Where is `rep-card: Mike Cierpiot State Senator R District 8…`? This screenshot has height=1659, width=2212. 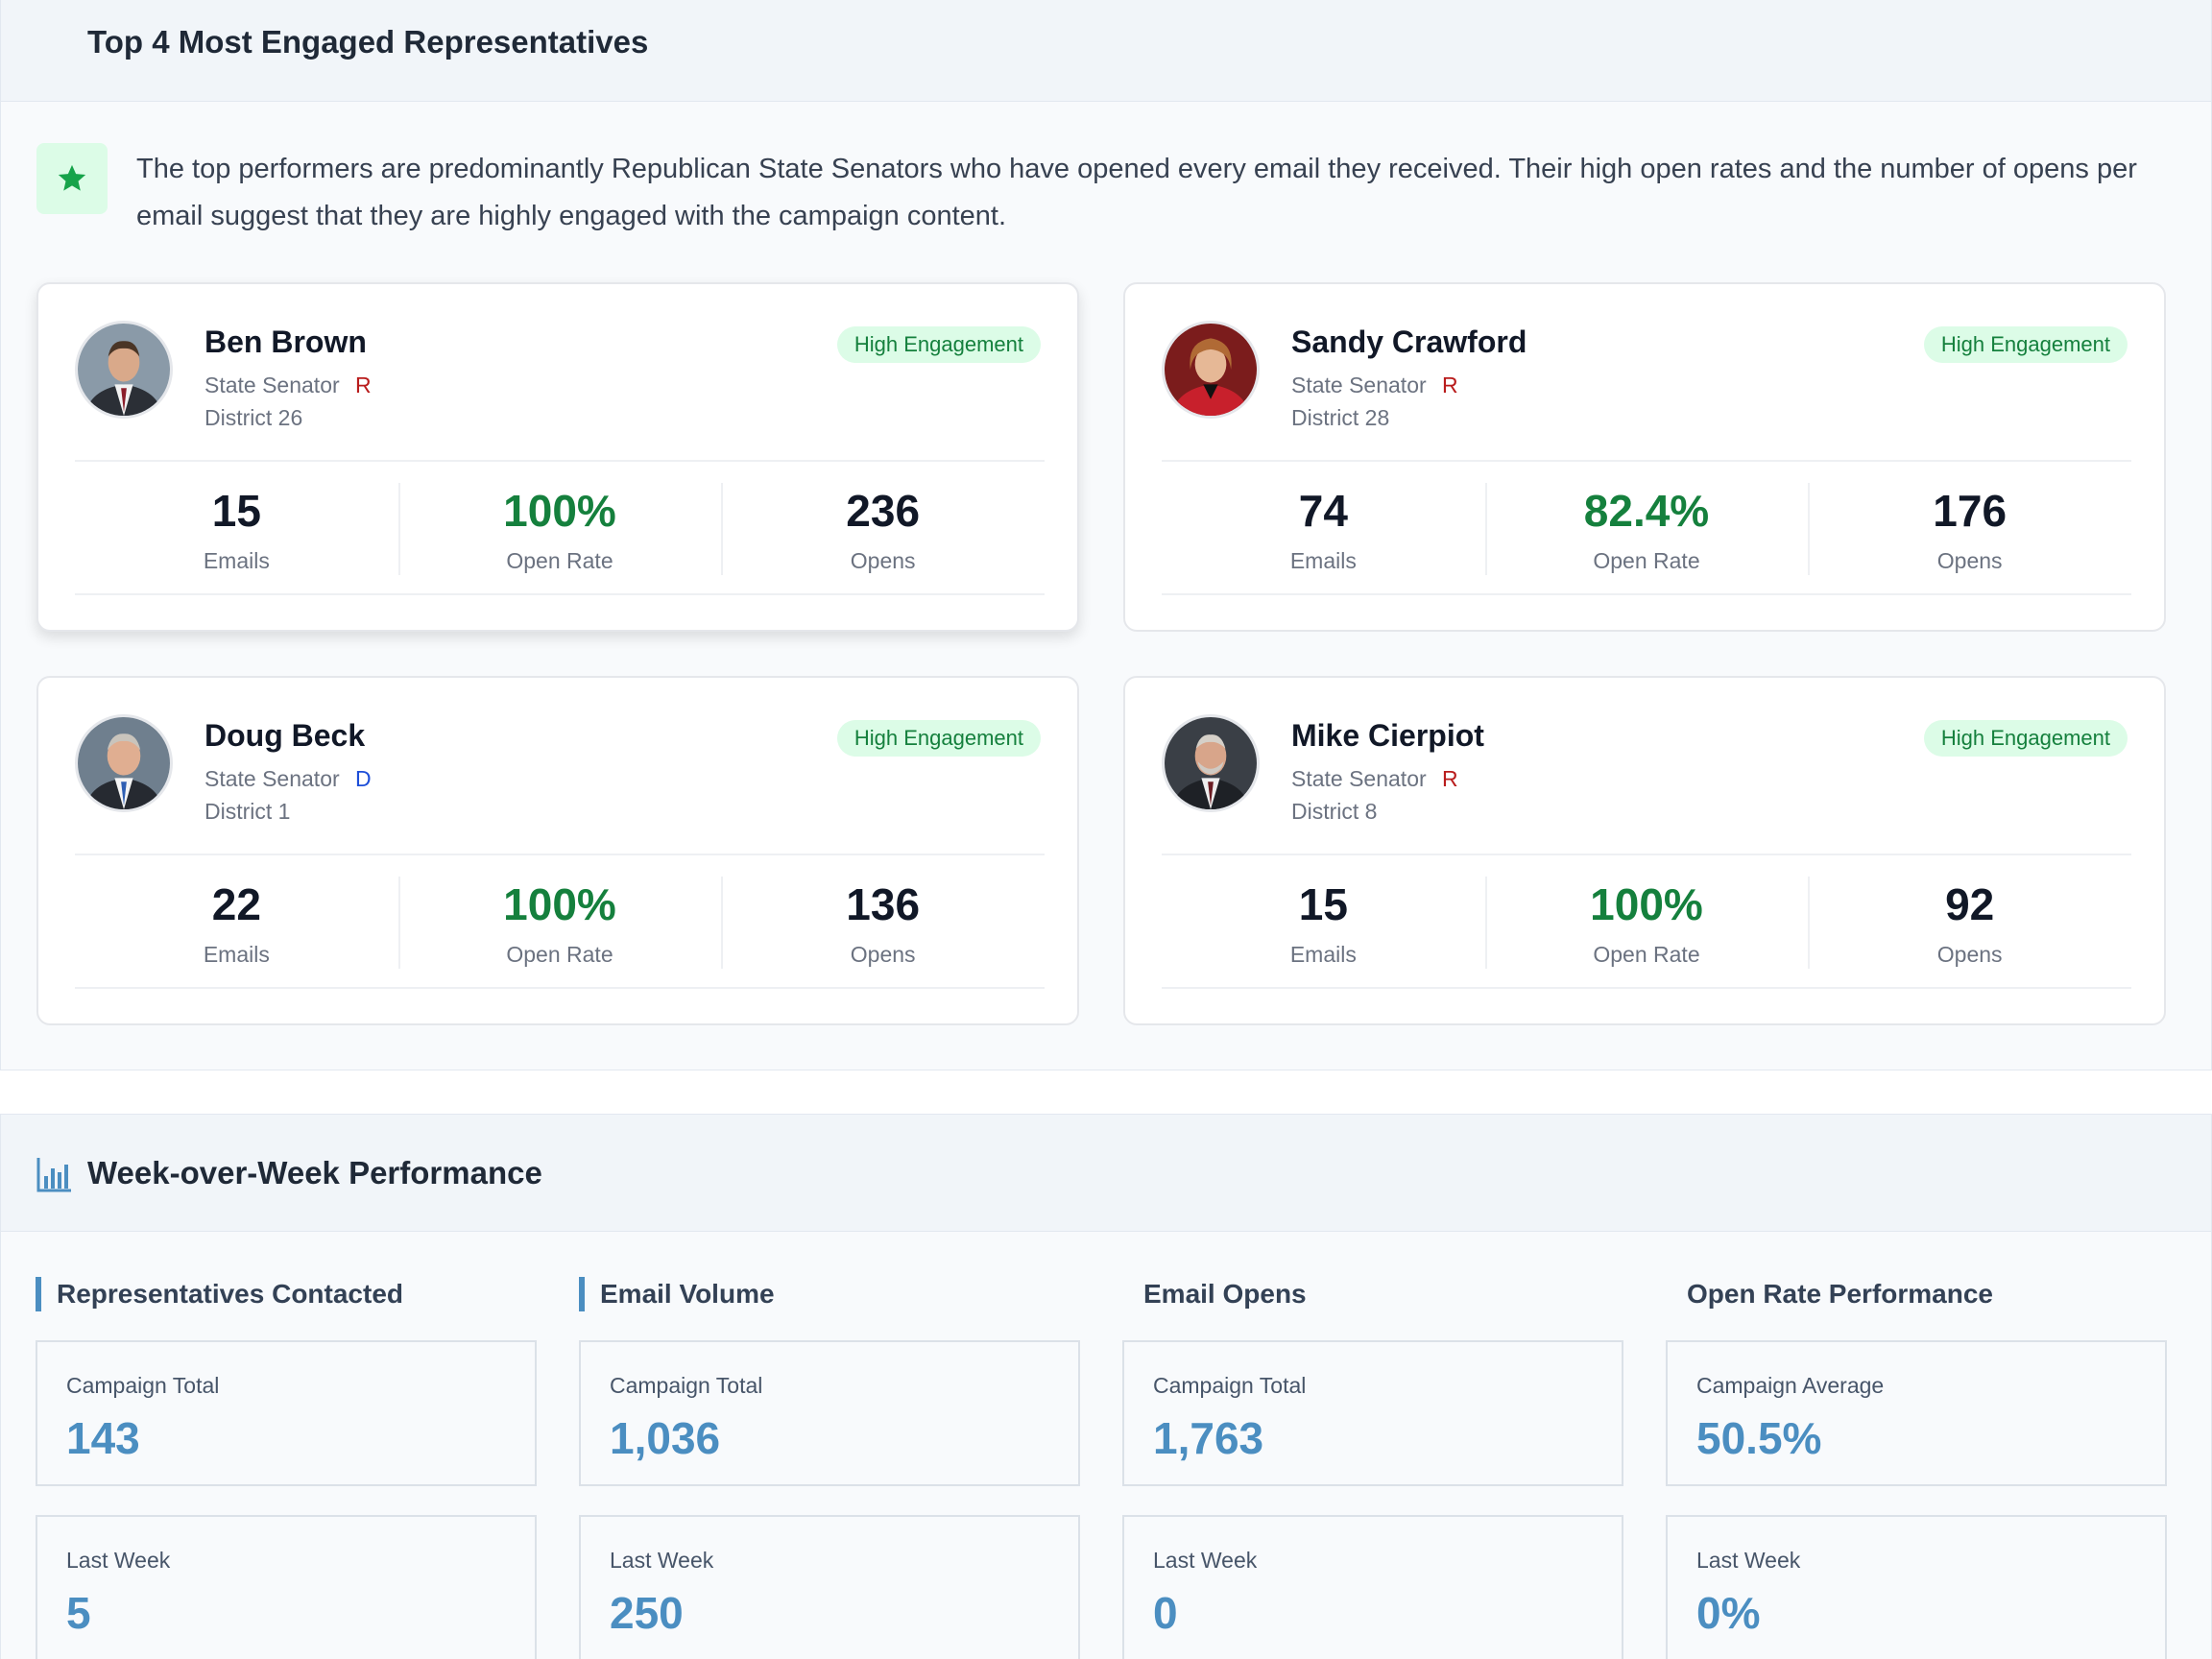
rep-card: Mike Cierpiot State Senator R District 8… is located at coordinates (1645, 850).